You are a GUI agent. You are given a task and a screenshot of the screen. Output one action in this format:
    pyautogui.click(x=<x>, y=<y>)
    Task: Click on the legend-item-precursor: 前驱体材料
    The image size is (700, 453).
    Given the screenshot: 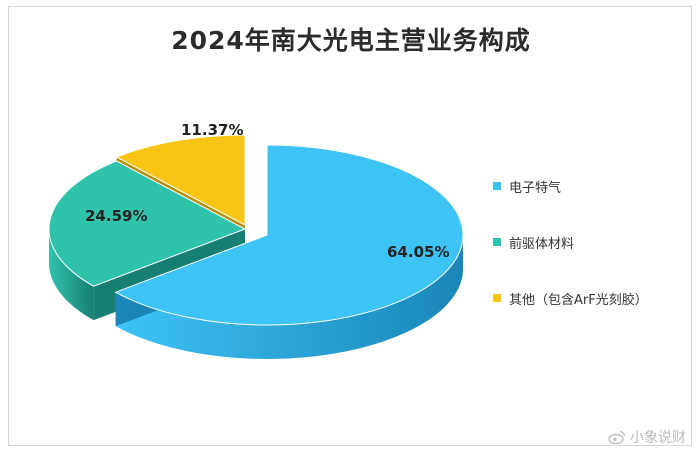 What is the action you would take?
    pyautogui.click(x=570, y=242)
    